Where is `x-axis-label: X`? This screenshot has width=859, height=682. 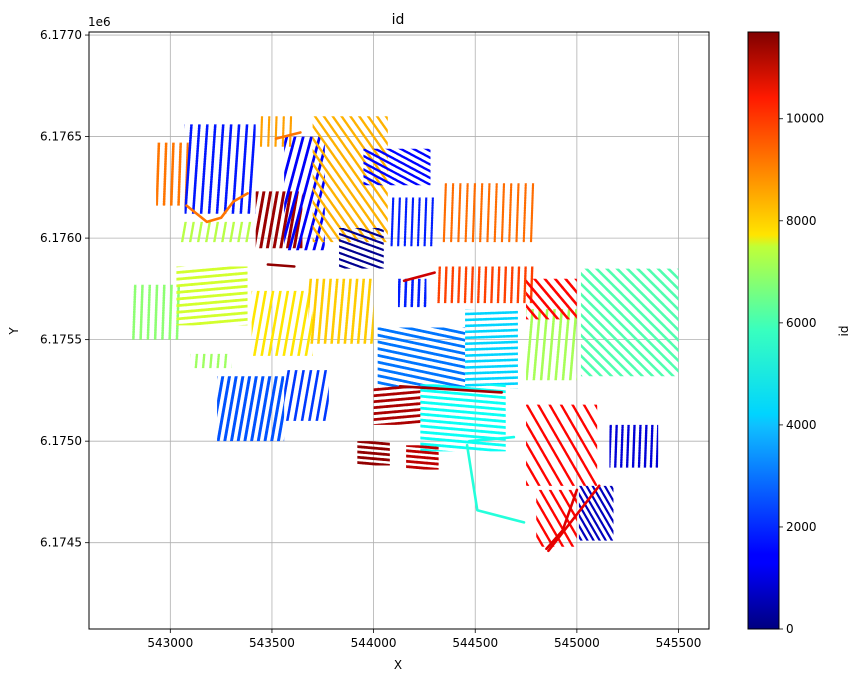 x-axis-label: X is located at coordinates (398, 665).